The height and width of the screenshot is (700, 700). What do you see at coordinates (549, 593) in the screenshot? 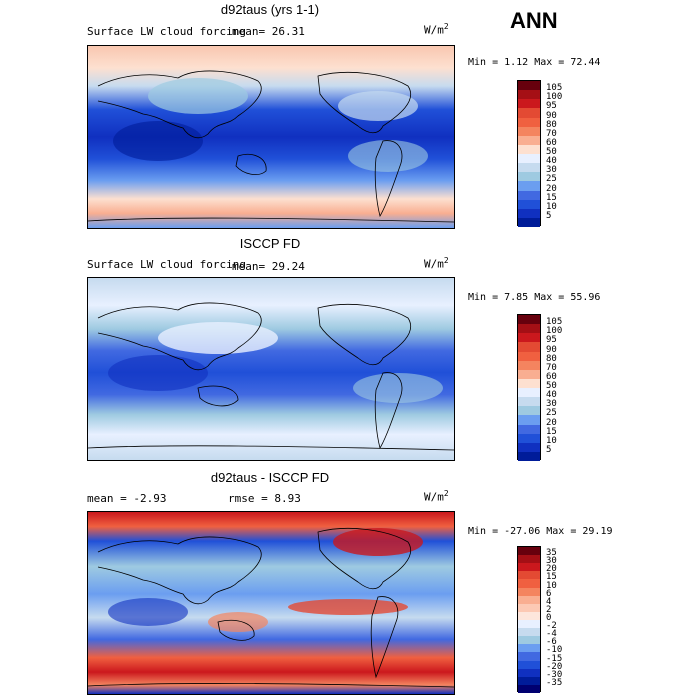
I see `colorbar-tick-label: 6` at bounding box center [549, 593].